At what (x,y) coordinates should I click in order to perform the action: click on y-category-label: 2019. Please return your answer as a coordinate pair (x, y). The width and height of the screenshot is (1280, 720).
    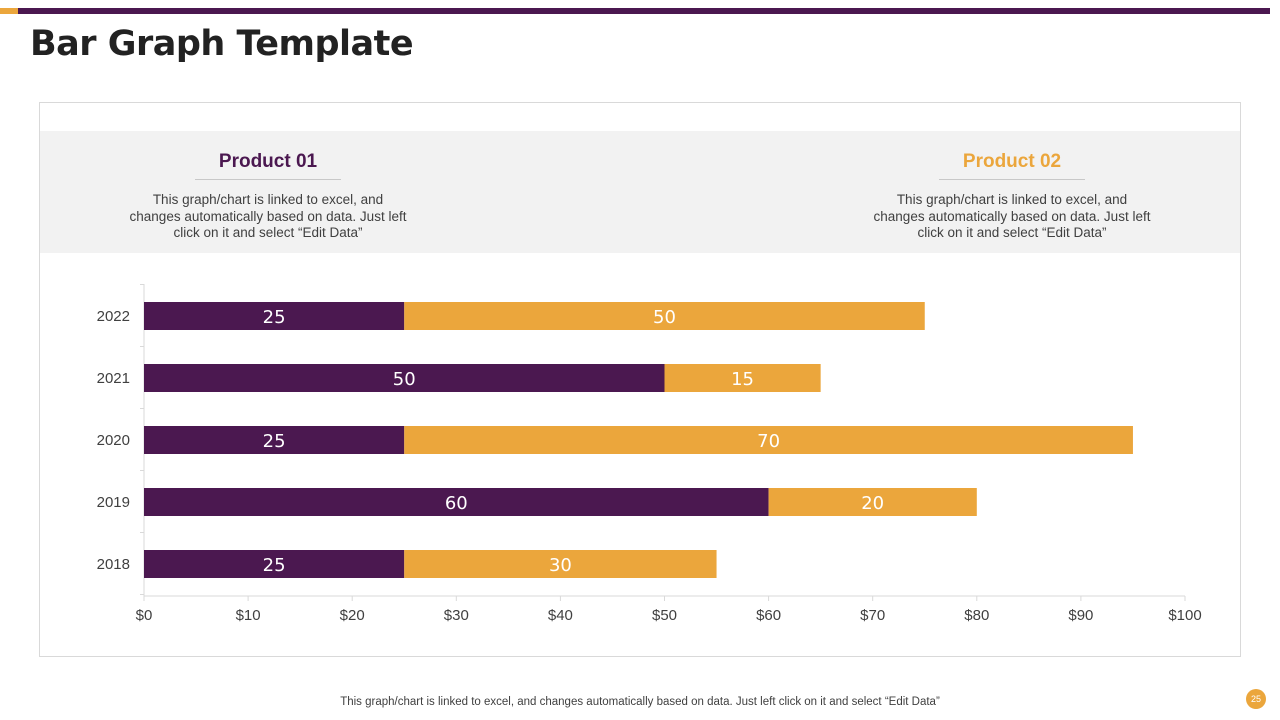
    Looking at the image, I should click on (113, 502).